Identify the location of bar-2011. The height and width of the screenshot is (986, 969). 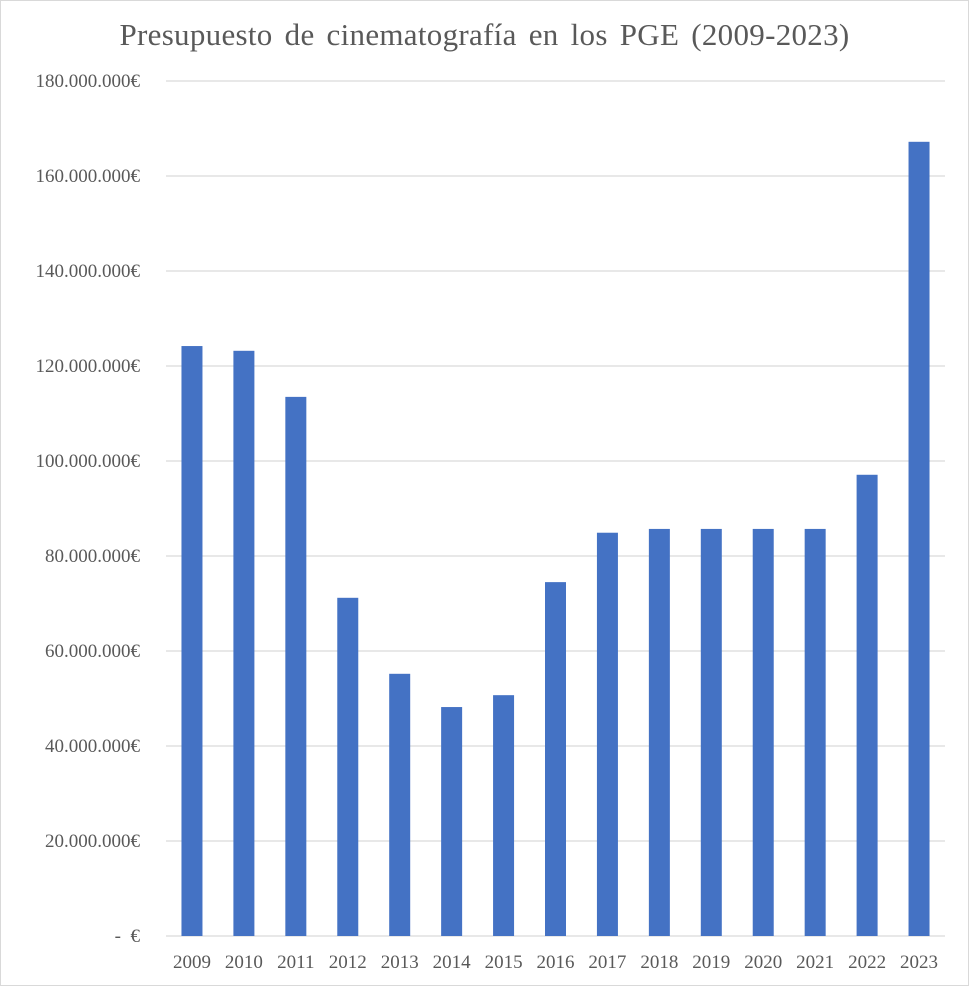
(296, 666).